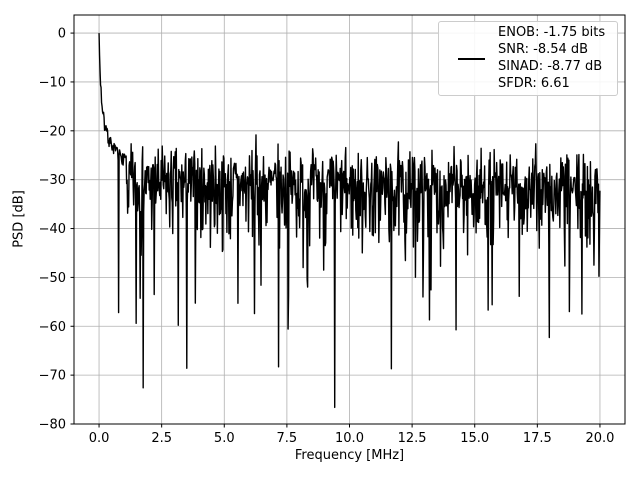  Describe the element at coordinates (552, 32) in the screenshot. I see `legend-entry-enob: ENOB: -1.75 bits` at that location.